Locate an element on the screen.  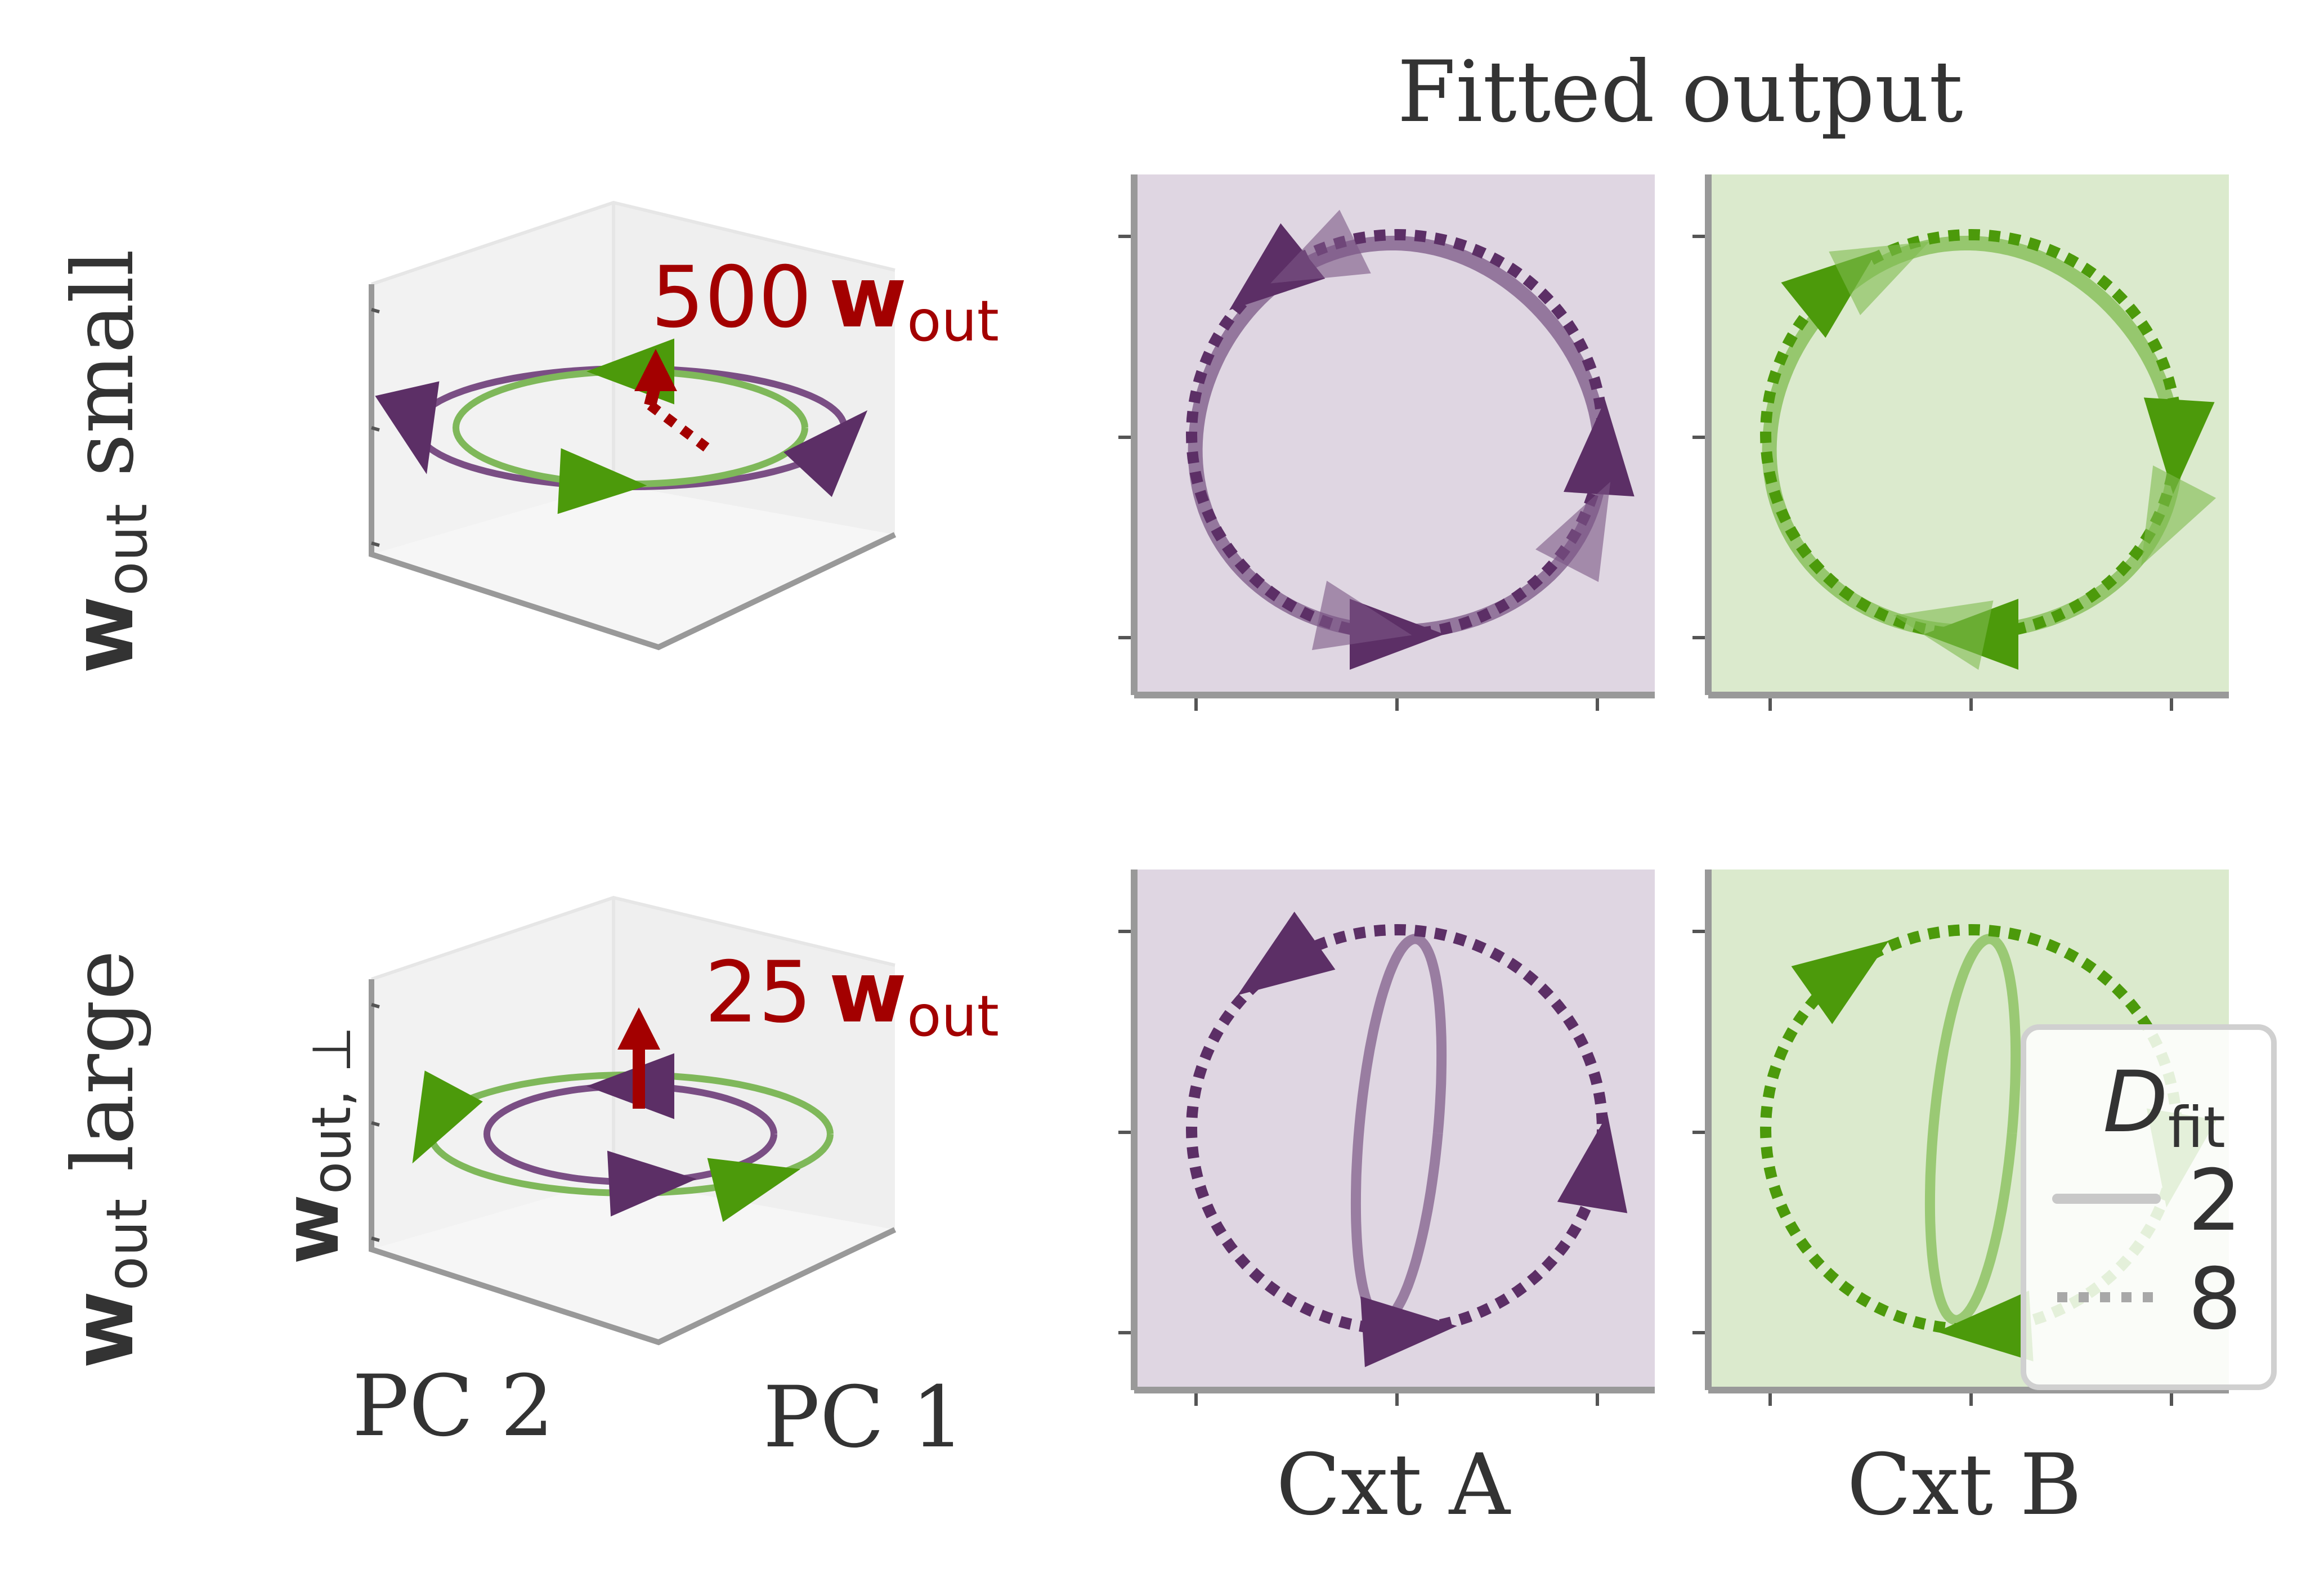
legend-title: Dfit is located at coordinates (2164, 1107).